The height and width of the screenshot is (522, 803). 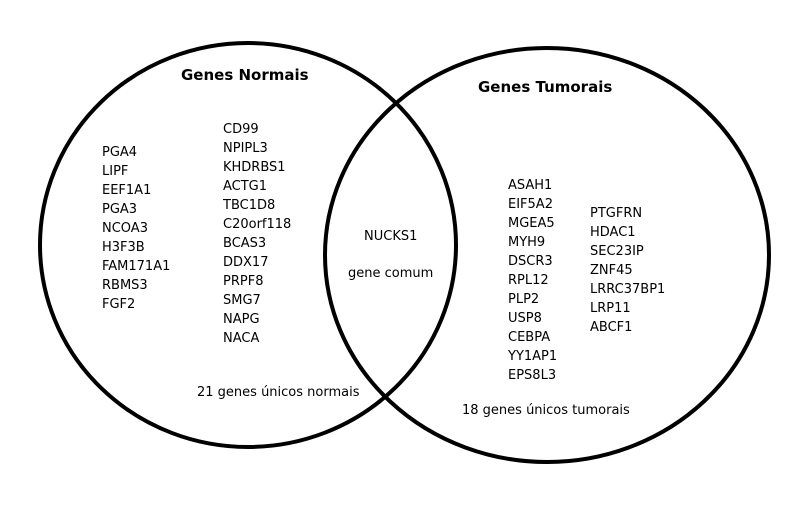 I want to click on gene-item: LRRC37BP1, so click(x=628, y=289).